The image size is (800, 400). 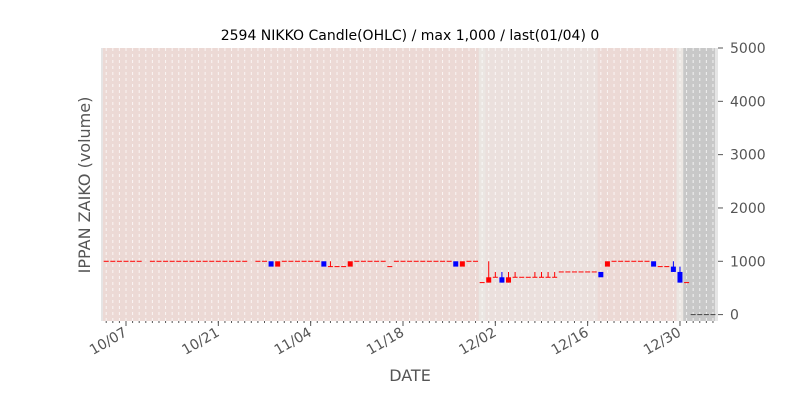 What do you see at coordinates (570, 342) in the screenshot?
I see `x-tick-label: 12/16` at bounding box center [570, 342].